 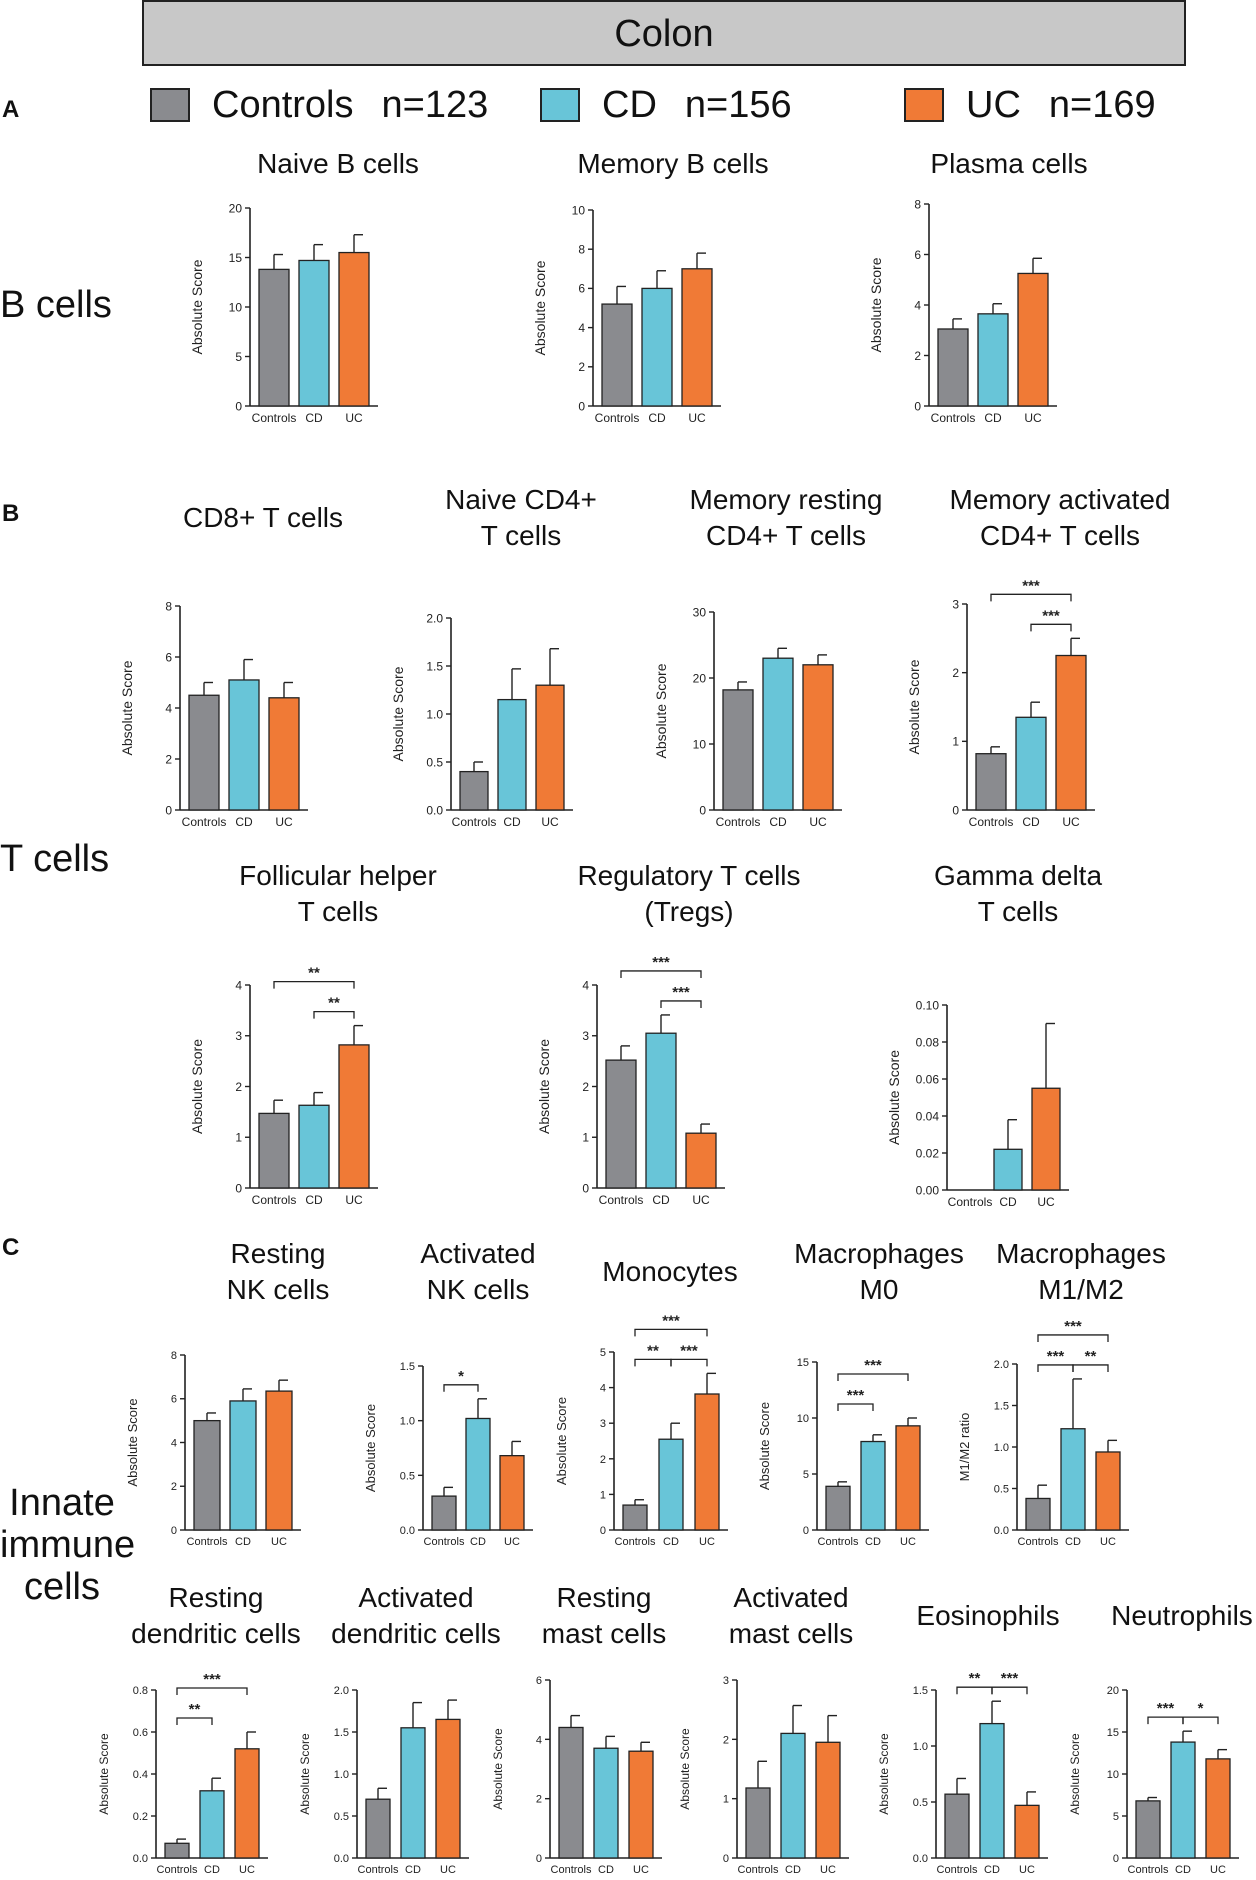 I want to click on chart-title-act-mast: Activated mast cells, so click(x=791, y=1616).